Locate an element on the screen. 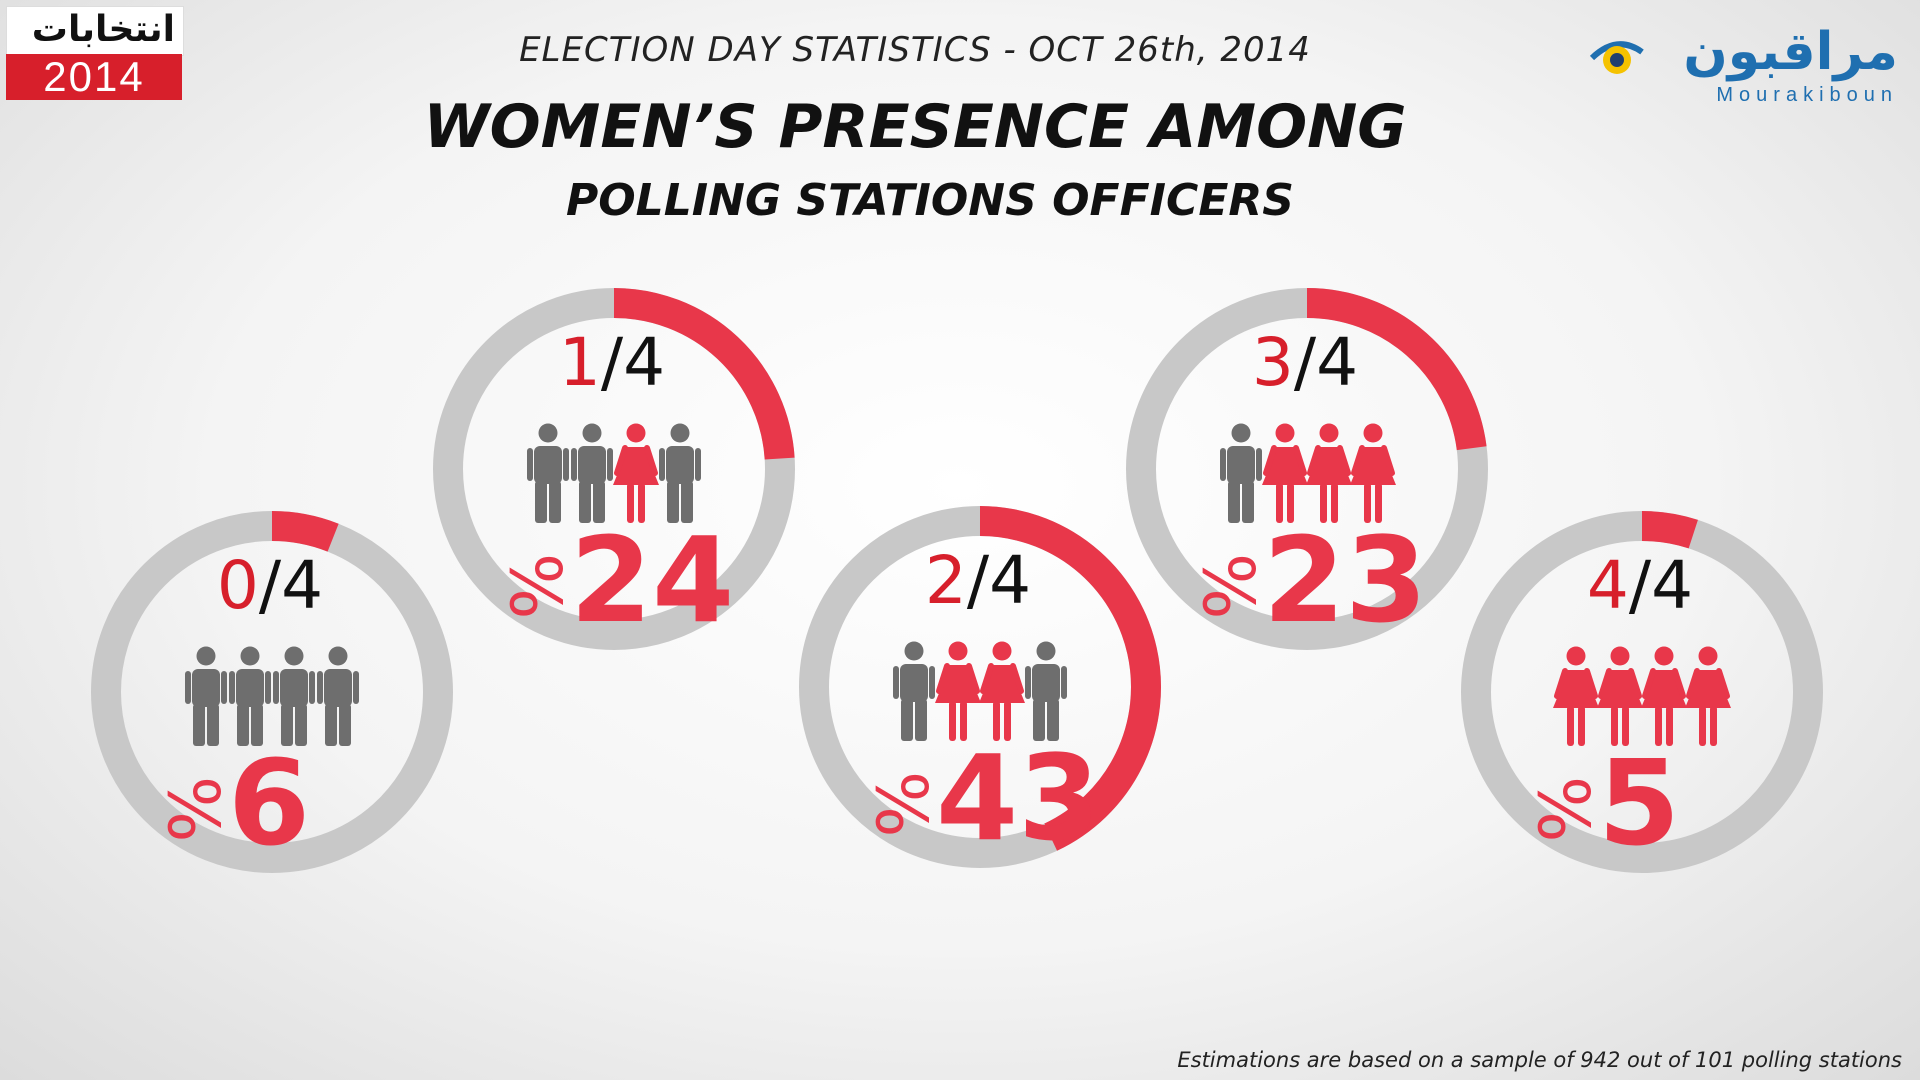 The image size is (1920, 1080). fraction-label: 1/4 is located at coordinates (612, 362).